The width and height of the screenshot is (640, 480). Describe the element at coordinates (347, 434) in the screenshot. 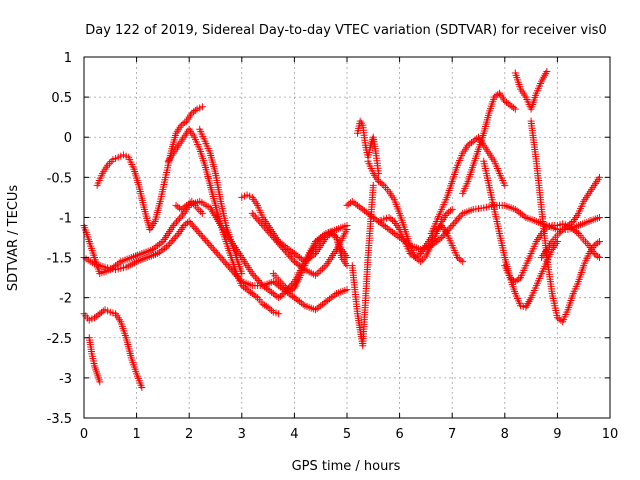

I see `x-tick-label: 5` at that location.